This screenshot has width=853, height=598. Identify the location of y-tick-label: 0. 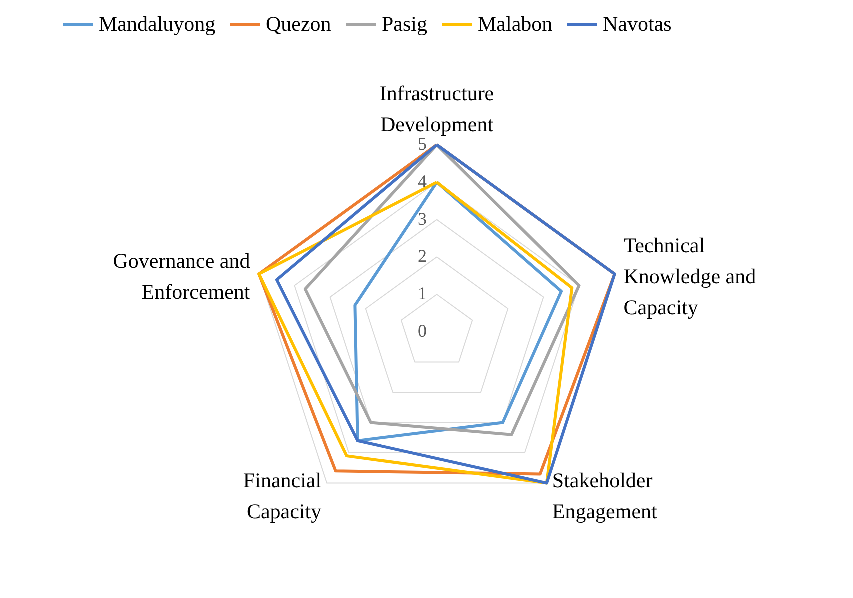
(422, 331).